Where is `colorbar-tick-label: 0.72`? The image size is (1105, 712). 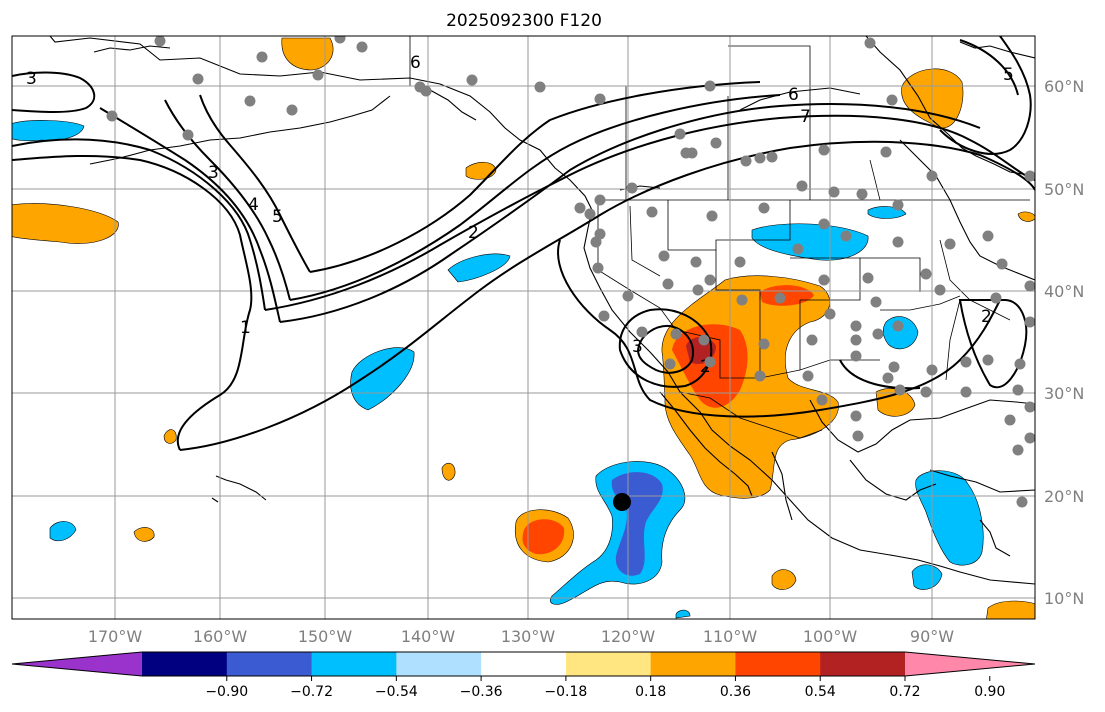 colorbar-tick-label: 0.72 is located at coordinates (904, 692).